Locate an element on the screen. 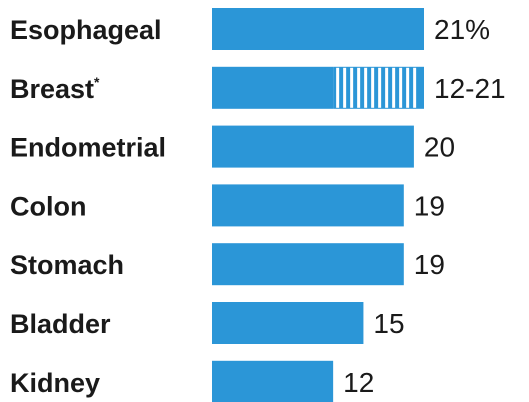 Image resolution: width=529 pixels, height=402 pixels. bar-range-breast is located at coordinates (378, 87).